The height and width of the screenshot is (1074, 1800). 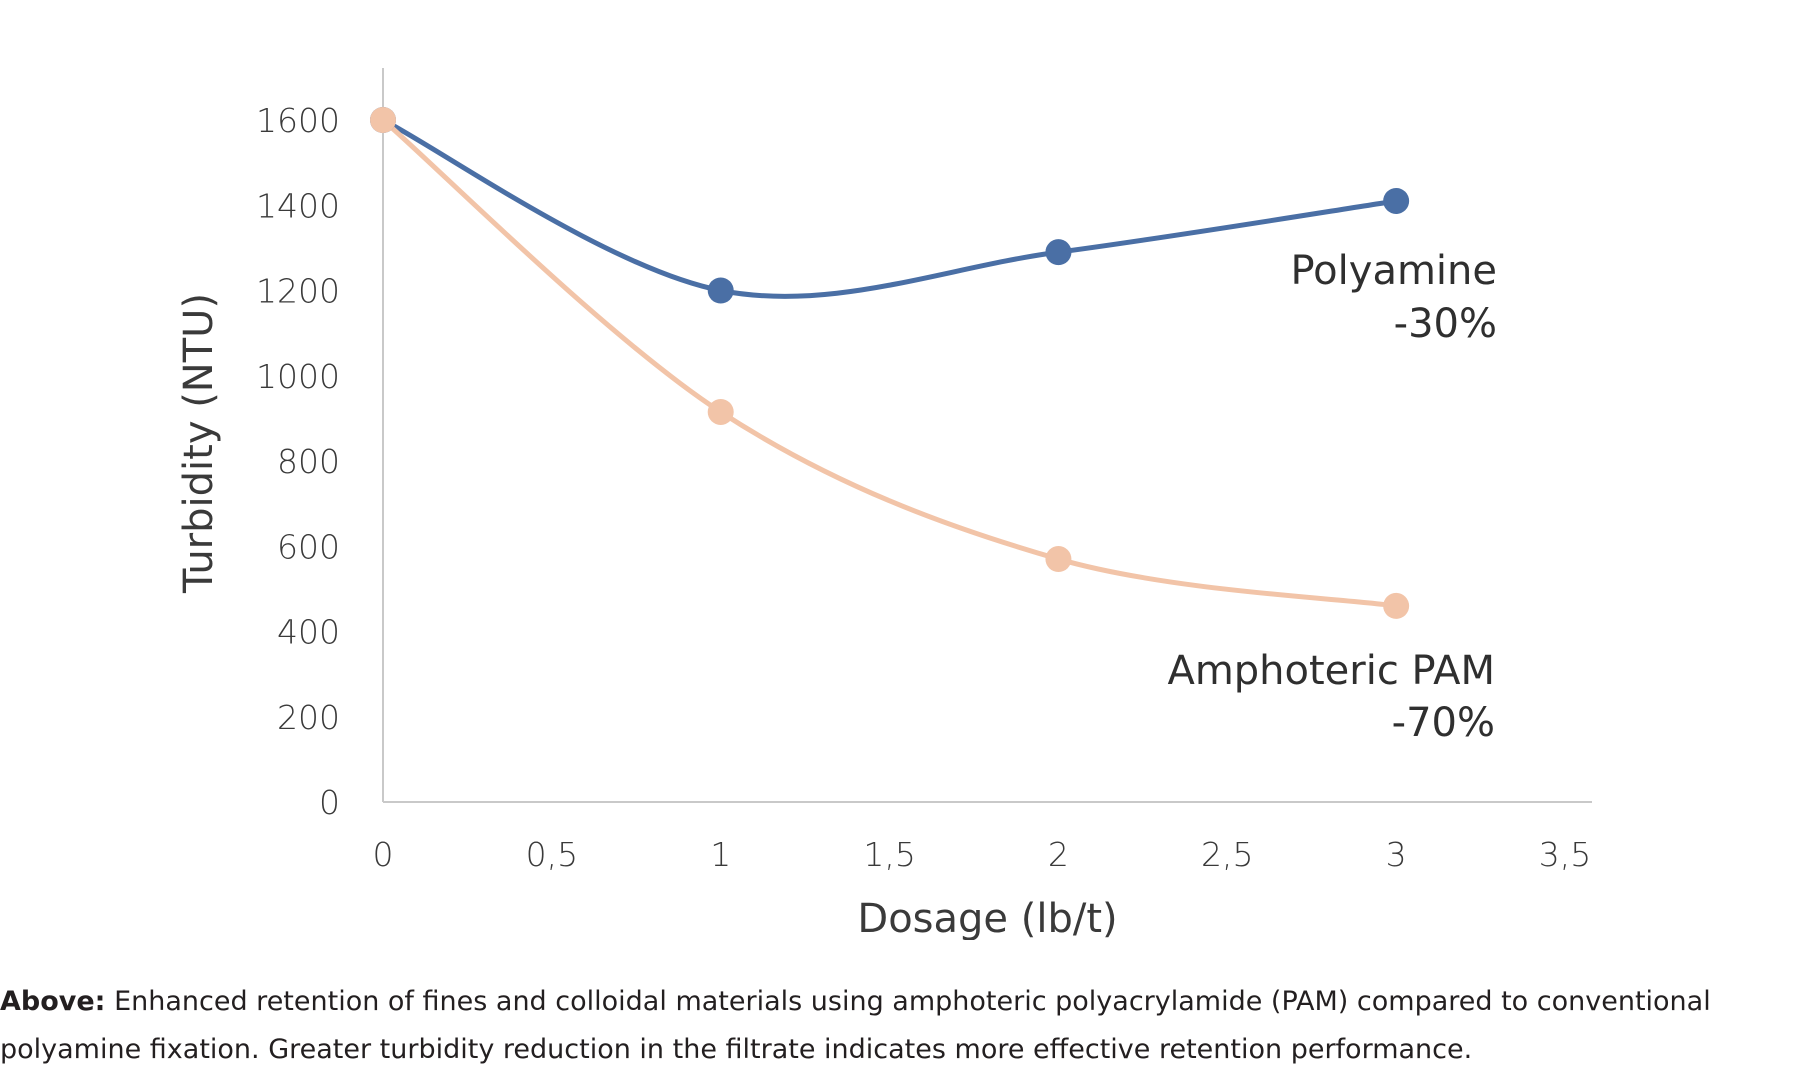 What do you see at coordinates (1565, 854) in the screenshot?
I see `x-tick-label: 3,5` at bounding box center [1565, 854].